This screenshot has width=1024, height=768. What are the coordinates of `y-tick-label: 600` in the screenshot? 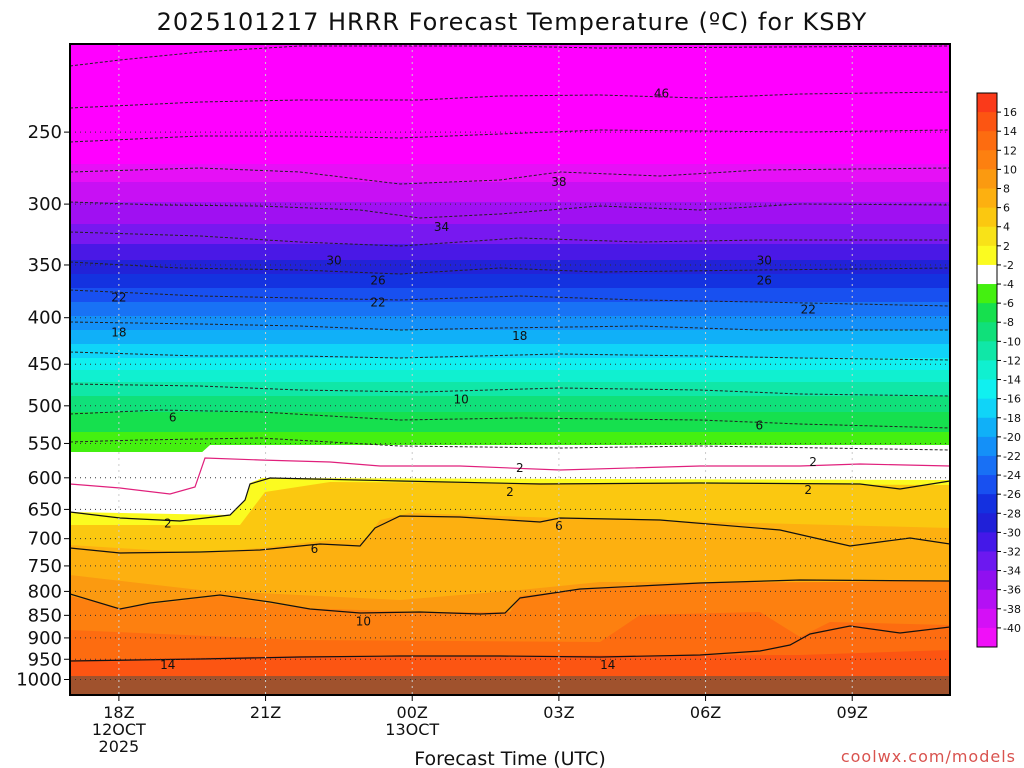 It's located at (45, 478).